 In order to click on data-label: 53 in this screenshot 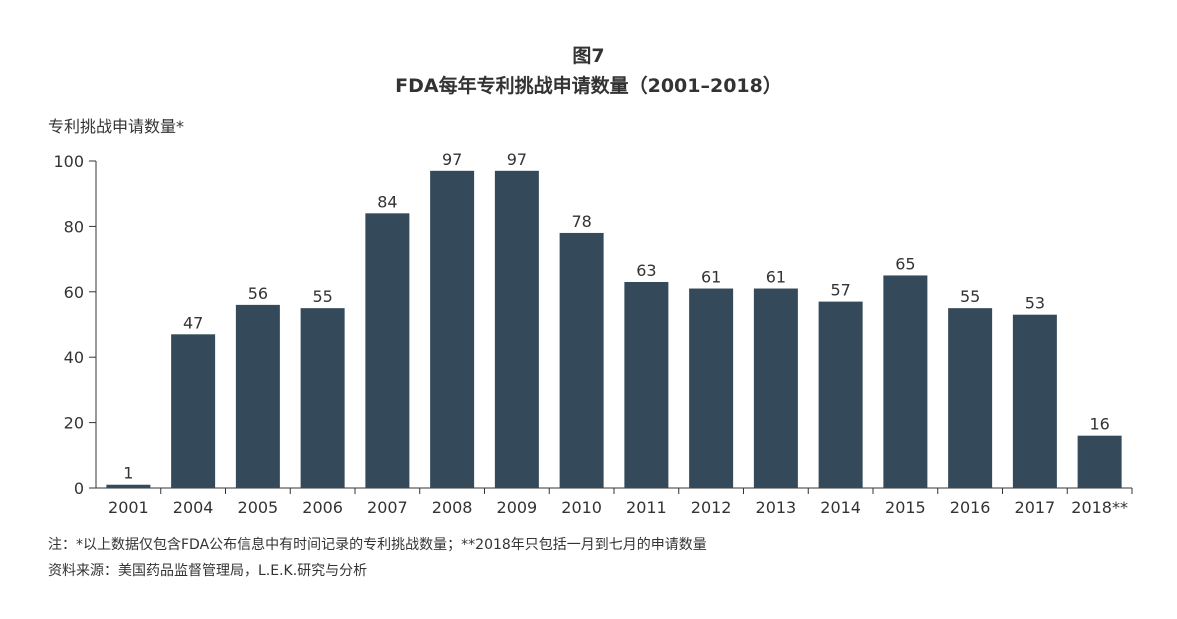, I will do `click(1035, 303)`.